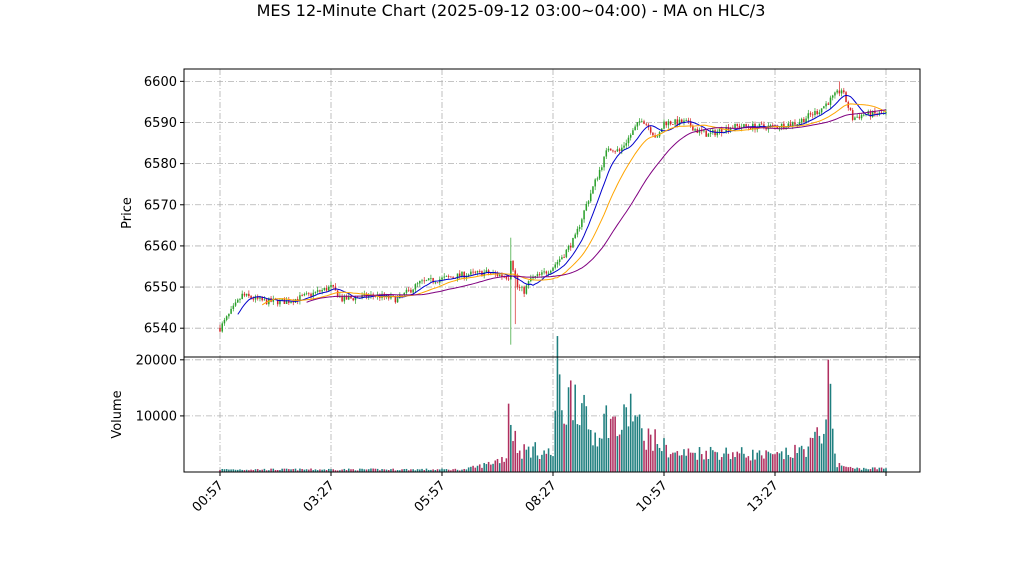 This screenshot has height=579, width=1022. Describe the element at coordinates (156, 416) in the screenshot. I see `volume-y-tick-label: 10000` at that location.